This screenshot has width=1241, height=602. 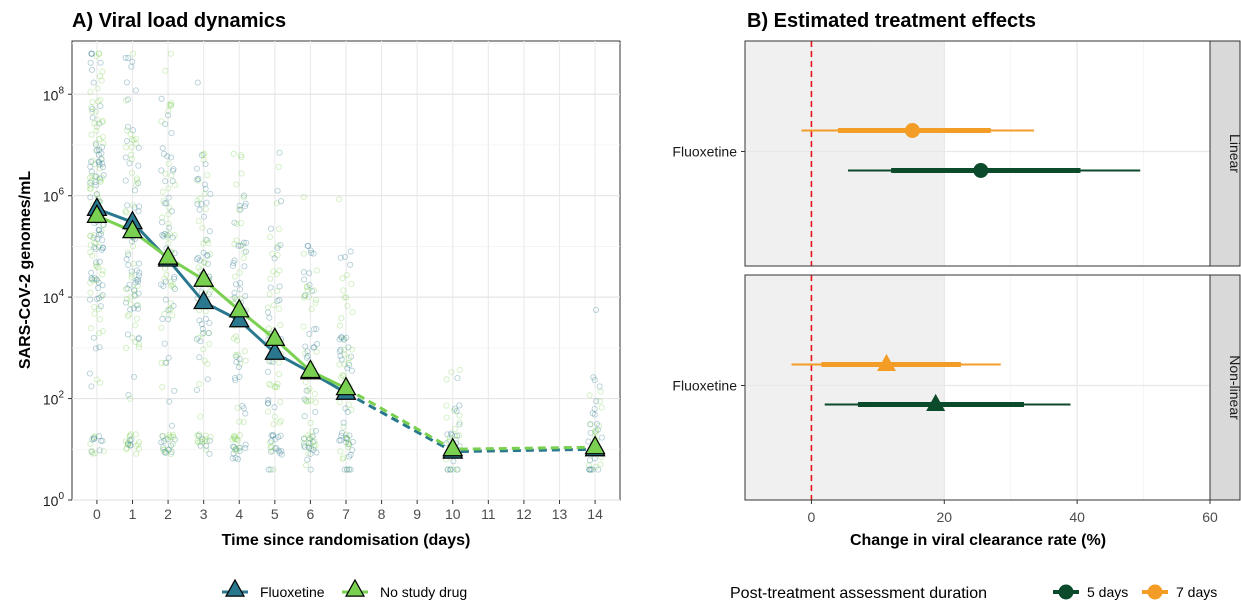 What do you see at coordinates (944, 517) in the screenshot?
I see `x-tick-label: 20` at bounding box center [944, 517].